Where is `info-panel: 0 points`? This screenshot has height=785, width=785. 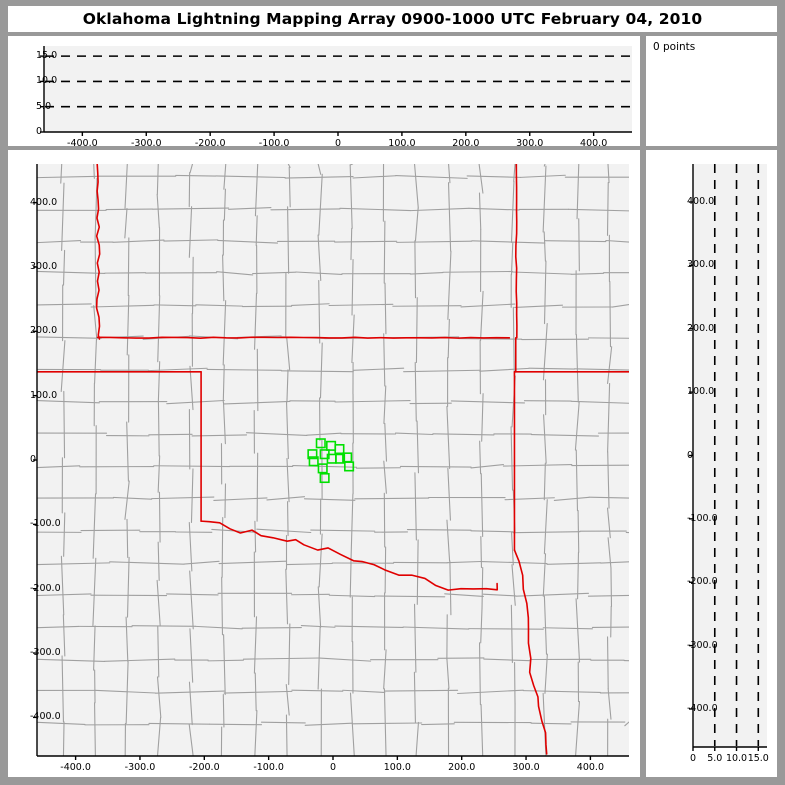 info-panel: 0 points is located at coordinates (711, 91).